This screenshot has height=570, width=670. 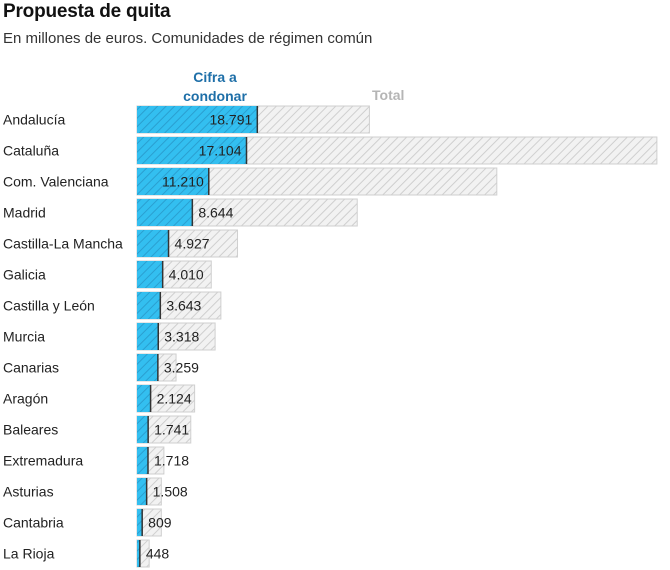 I want to click on category-label-murcia: Murcia, so click(x=24, y=337).